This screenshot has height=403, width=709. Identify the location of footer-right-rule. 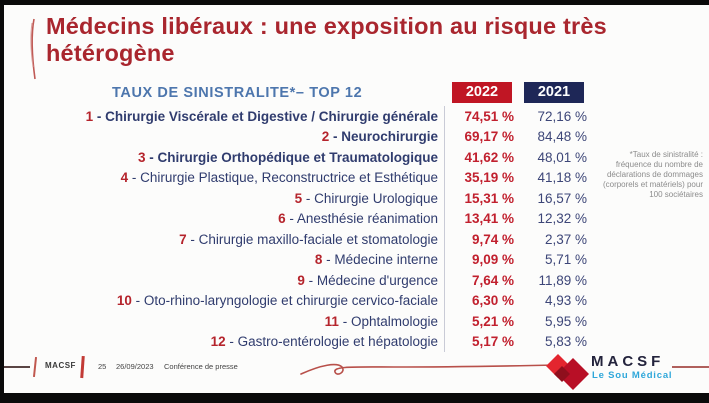
(690, 367).